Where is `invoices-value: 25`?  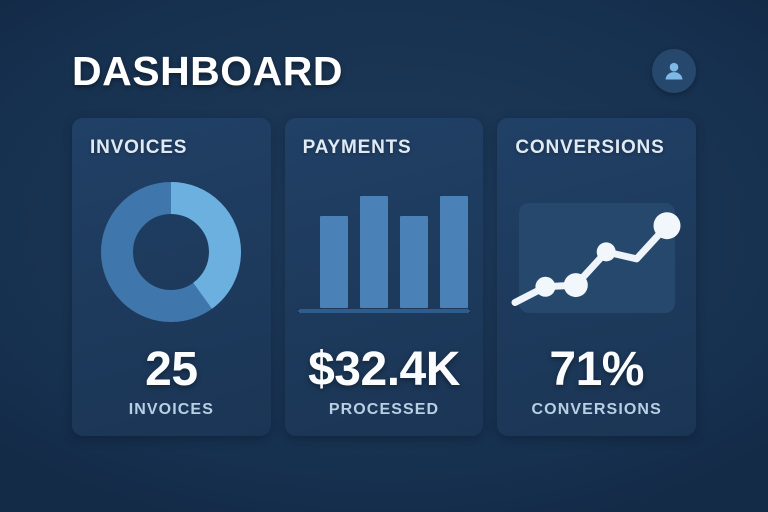 invoices-value: 25 is located at coordinates (171, 370).